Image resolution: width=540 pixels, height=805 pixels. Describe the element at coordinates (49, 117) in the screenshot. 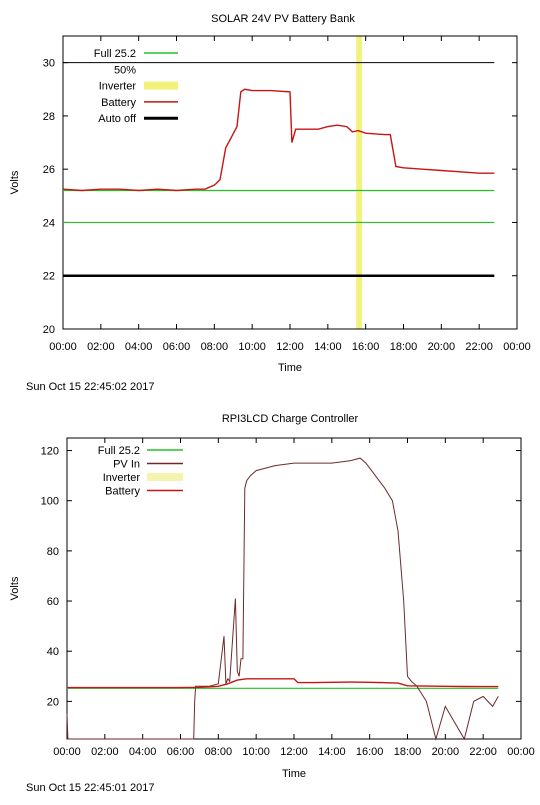

I see `y-tick-label: 28` at that location.